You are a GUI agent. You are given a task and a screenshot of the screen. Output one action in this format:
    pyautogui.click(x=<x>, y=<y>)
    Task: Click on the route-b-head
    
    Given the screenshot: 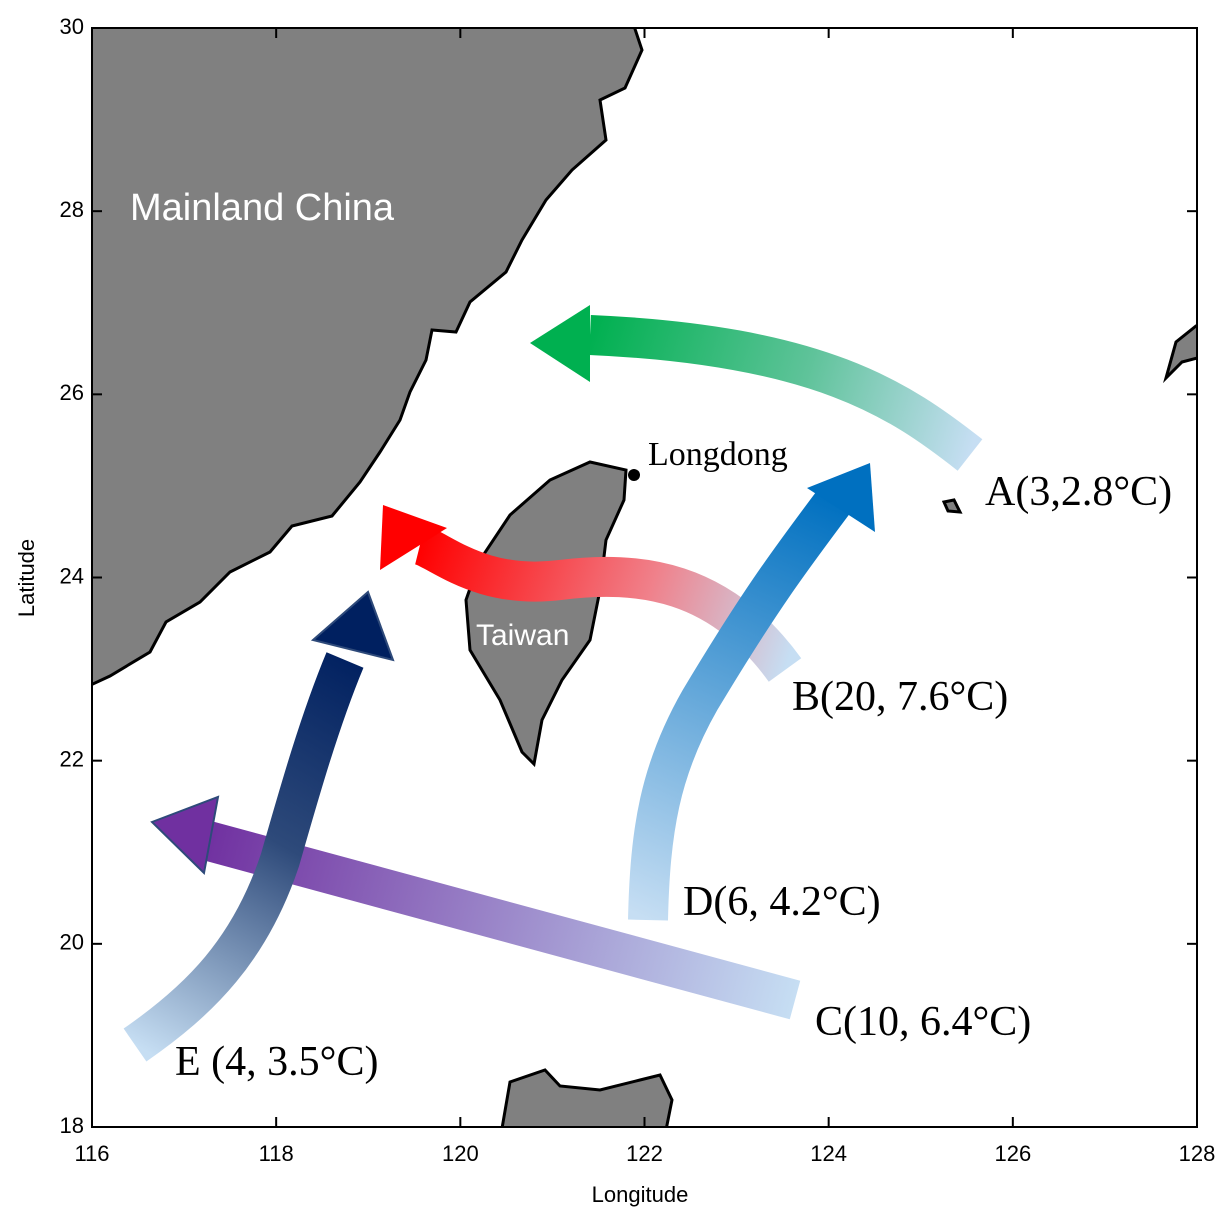 What is the action you would take?
    pyautogui.click(x=413, y=537)
    